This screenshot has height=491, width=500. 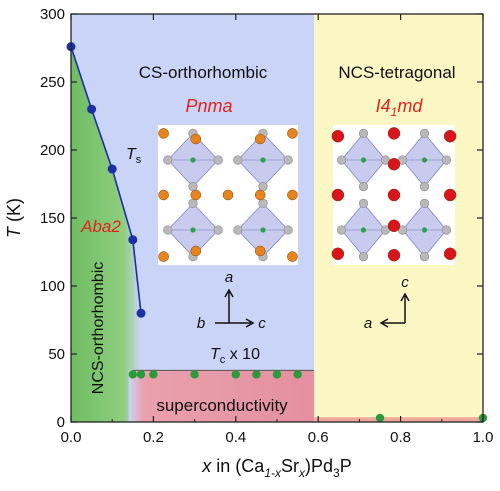 What do you see at coordinates (400, 107) in the screenshot?
I see `i41md-label: I41md` at bounding box center [400, 107].